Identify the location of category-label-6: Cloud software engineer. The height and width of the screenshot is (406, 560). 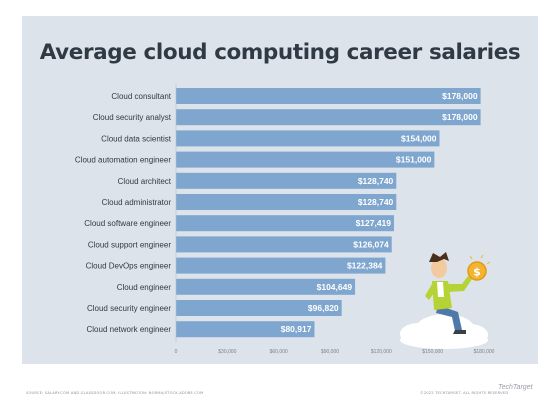
(127, 223).